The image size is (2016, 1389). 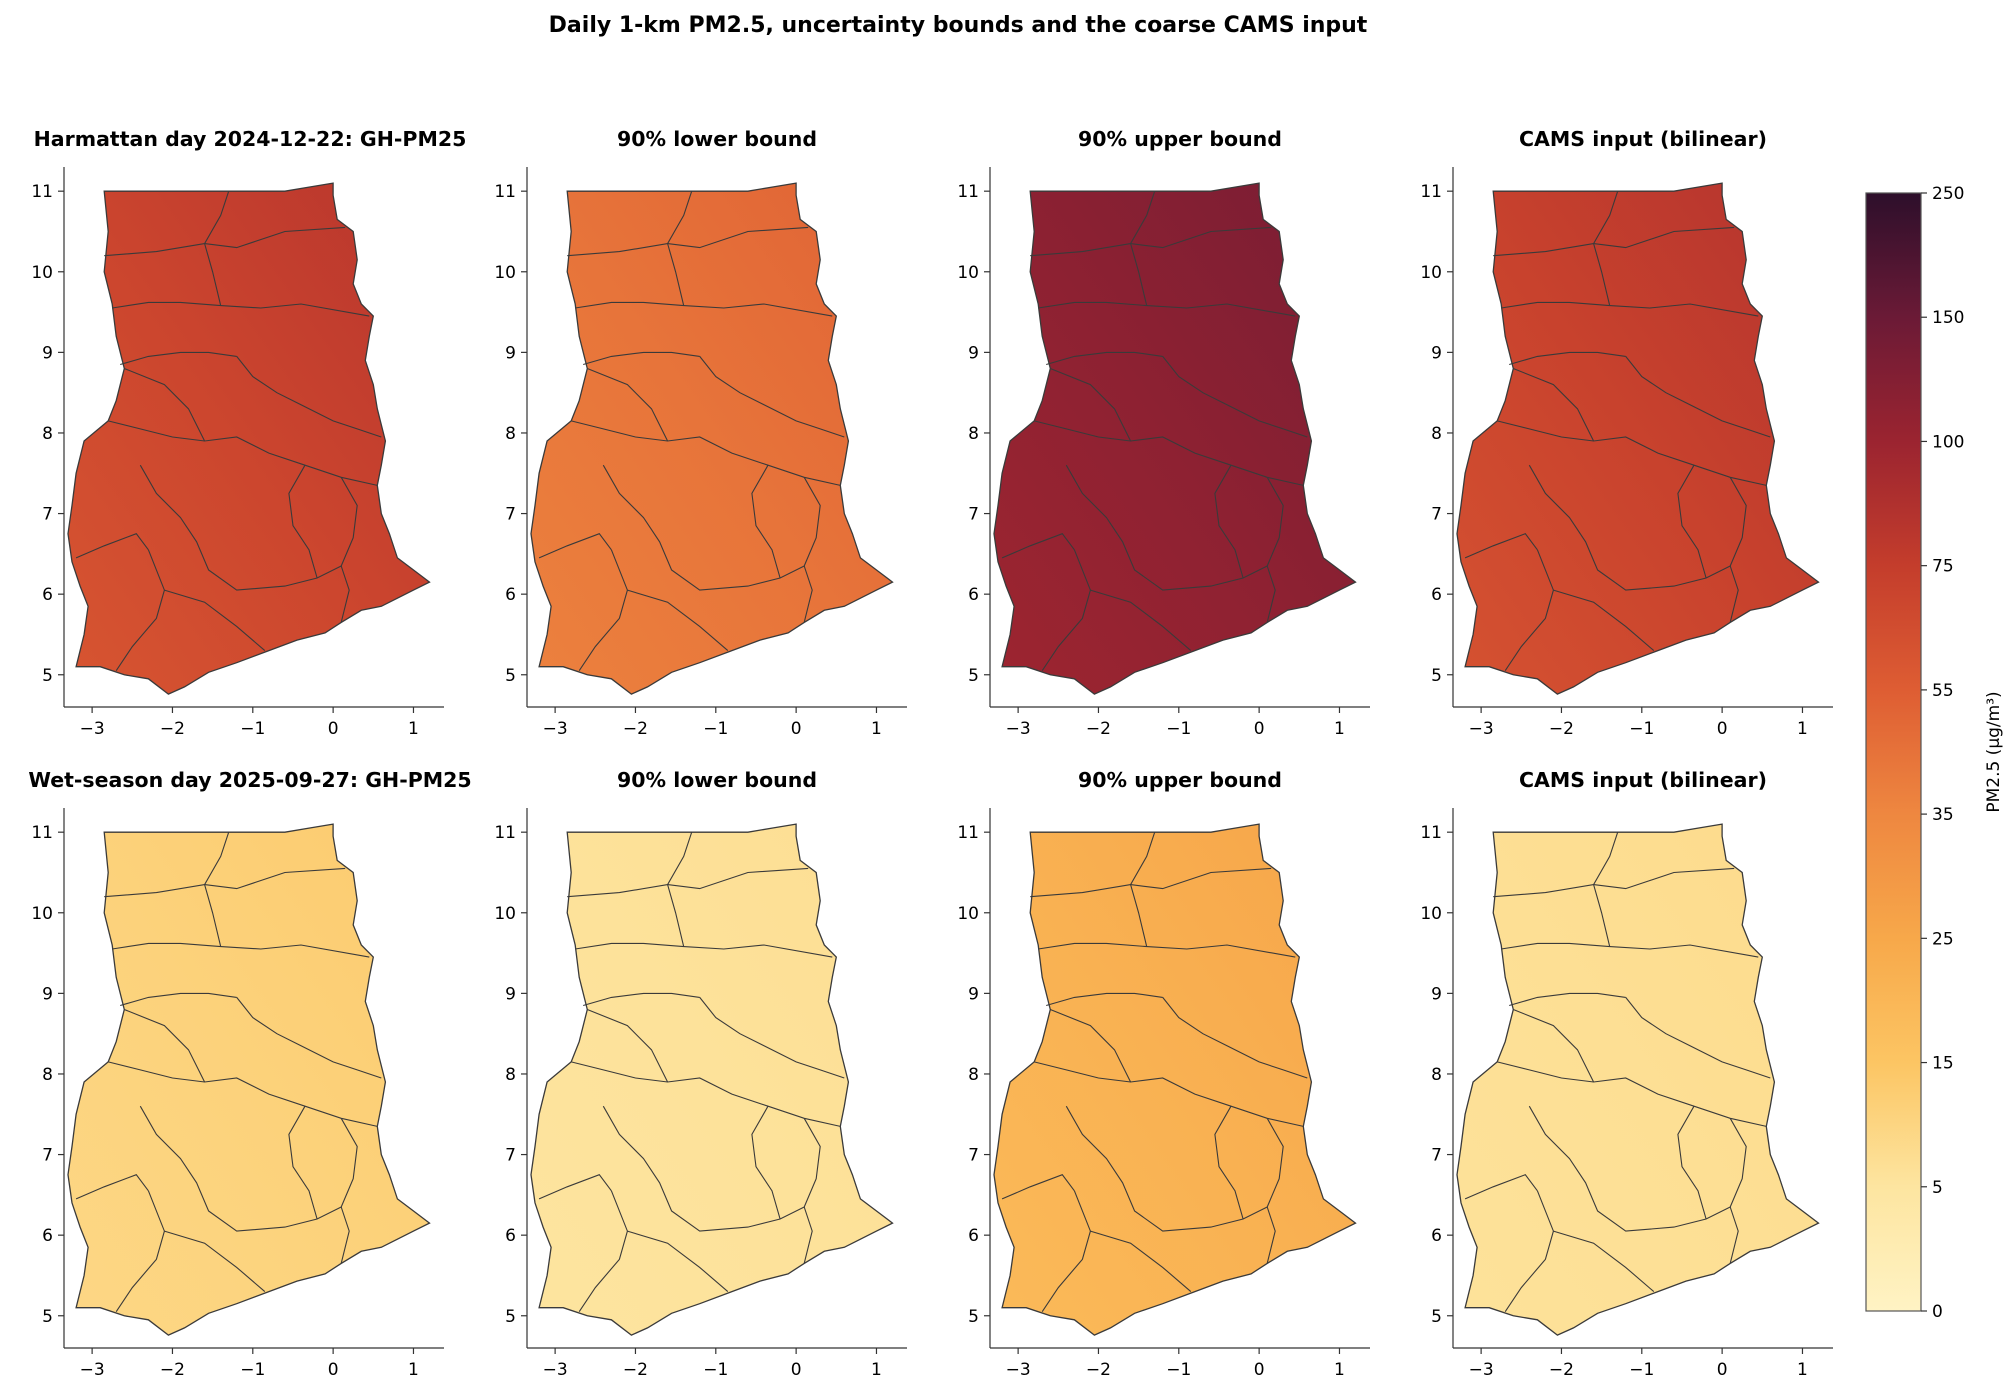 I want to click on map-panel: 90% upper bound −3 −2 −1 0 1 5 6 7 8 9 10 11, so click(x=1163, y=1074).